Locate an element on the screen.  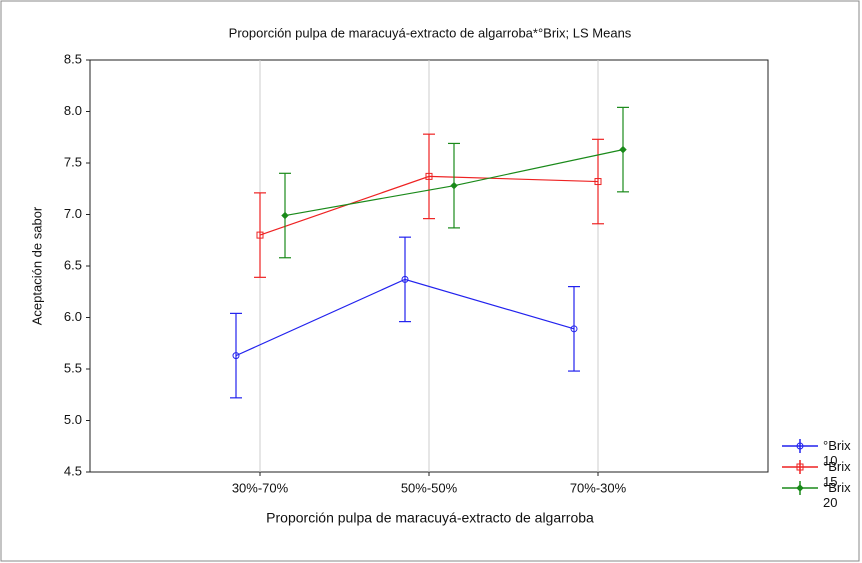
y-tick-label: 5.5 is located at coordinates (73, 367).